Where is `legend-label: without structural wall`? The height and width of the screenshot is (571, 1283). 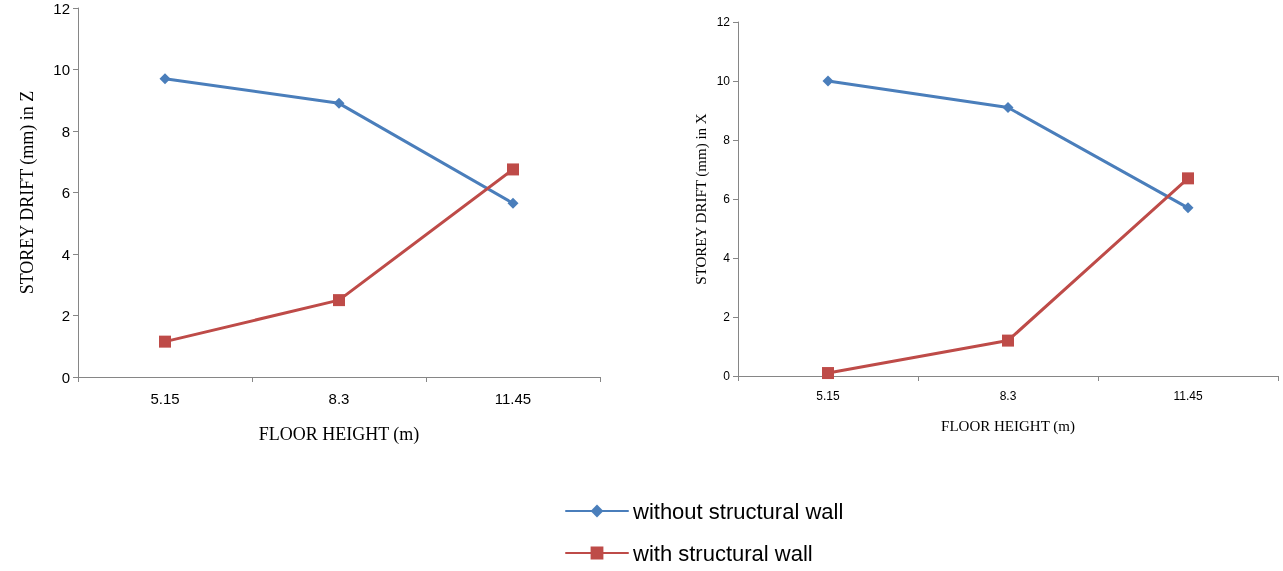 legend-label: without structural wall is located at coordinates (738, 511).